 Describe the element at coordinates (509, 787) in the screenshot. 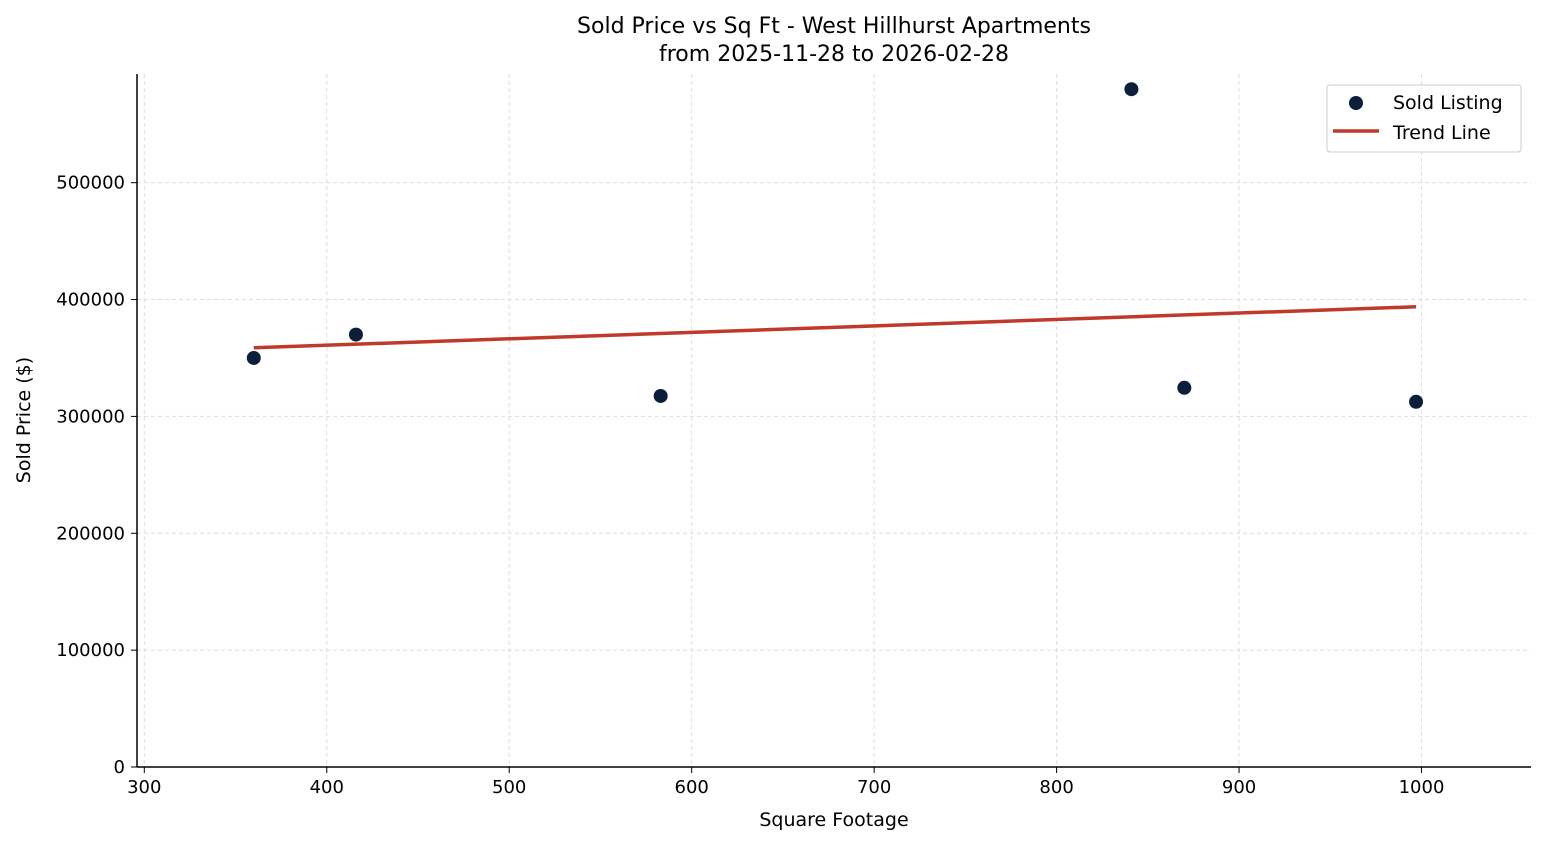

I see `x-tick-label: 500` at that location.